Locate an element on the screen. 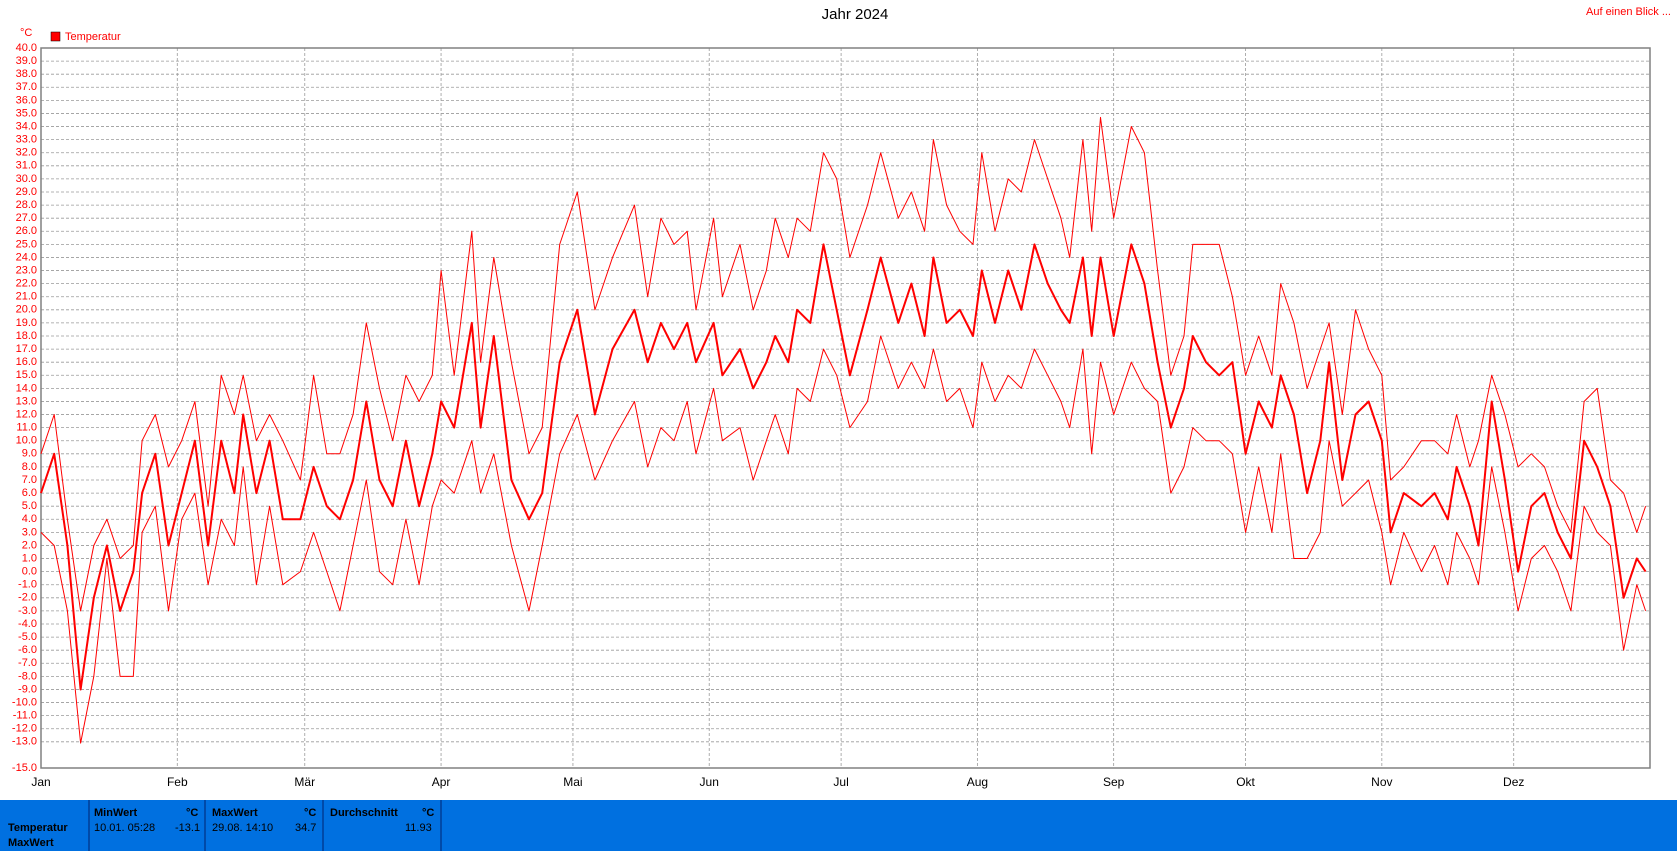  y-tick-label: 0.0 is located at coordinates (29, 572).